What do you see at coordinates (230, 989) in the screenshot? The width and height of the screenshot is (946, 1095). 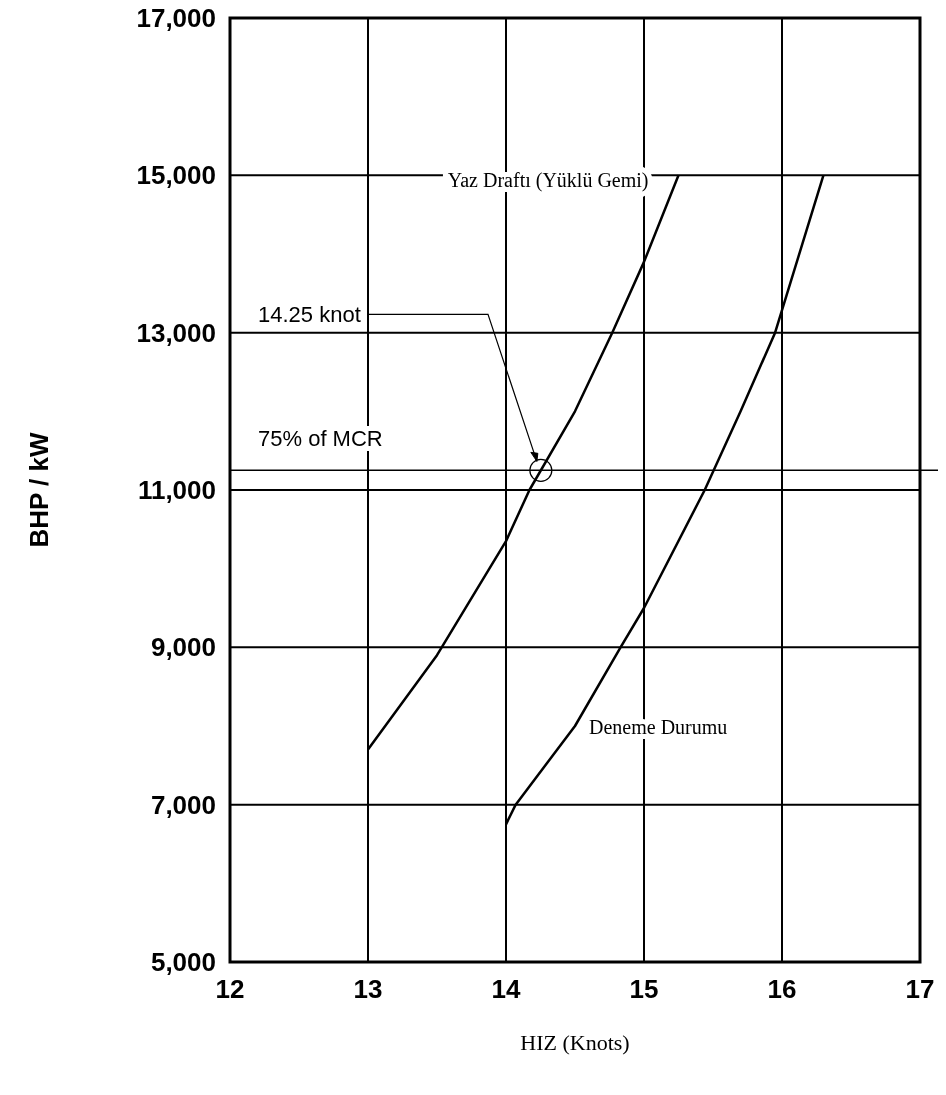 I see `x-tick-label: 12` at bounding box center [230, 989].